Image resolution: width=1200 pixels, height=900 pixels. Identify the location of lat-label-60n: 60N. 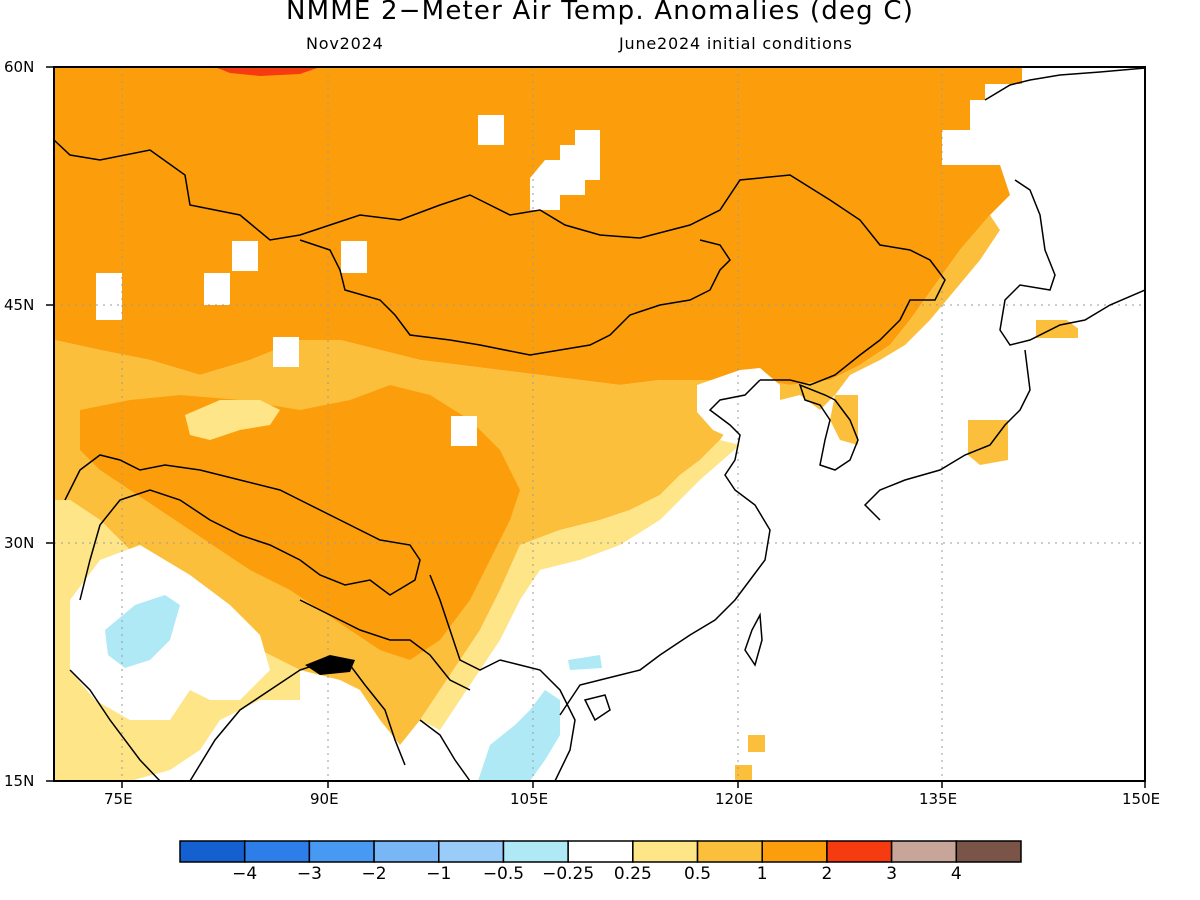
(19, 67).